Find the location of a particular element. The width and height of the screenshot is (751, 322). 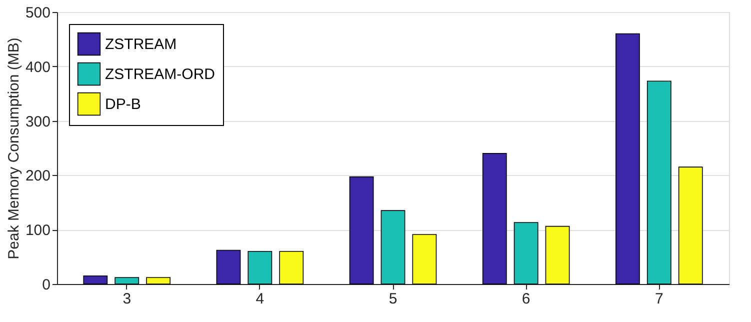

y-tick-label: 100 is located at coordinates (37, 231).